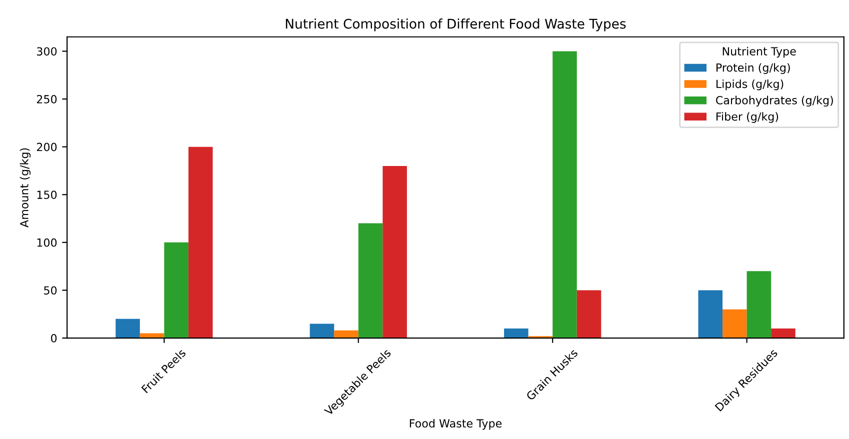 The height and width of the screenshot is (439, 849). I want to click on y-tick-label: 150, so click(47, 195).